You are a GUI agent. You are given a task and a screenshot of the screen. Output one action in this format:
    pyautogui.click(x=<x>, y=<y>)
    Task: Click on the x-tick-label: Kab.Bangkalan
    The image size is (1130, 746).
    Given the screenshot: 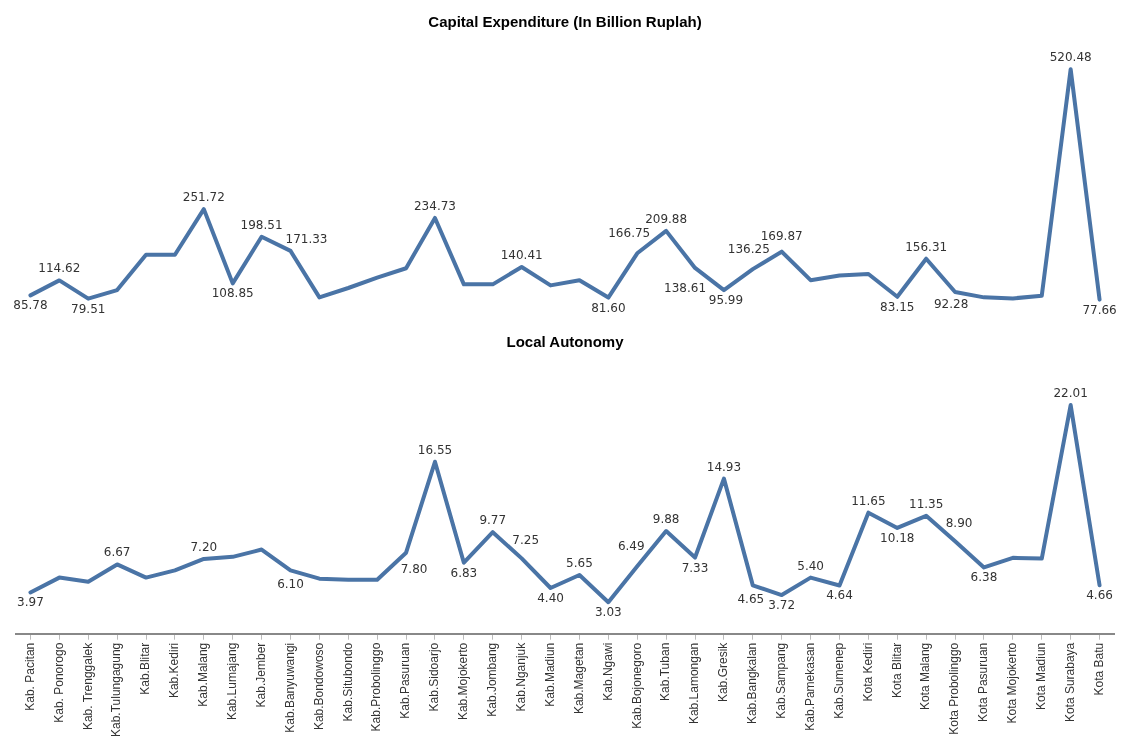 What is the action you would take?
    pyautogui.click(x=752, y=683)
    